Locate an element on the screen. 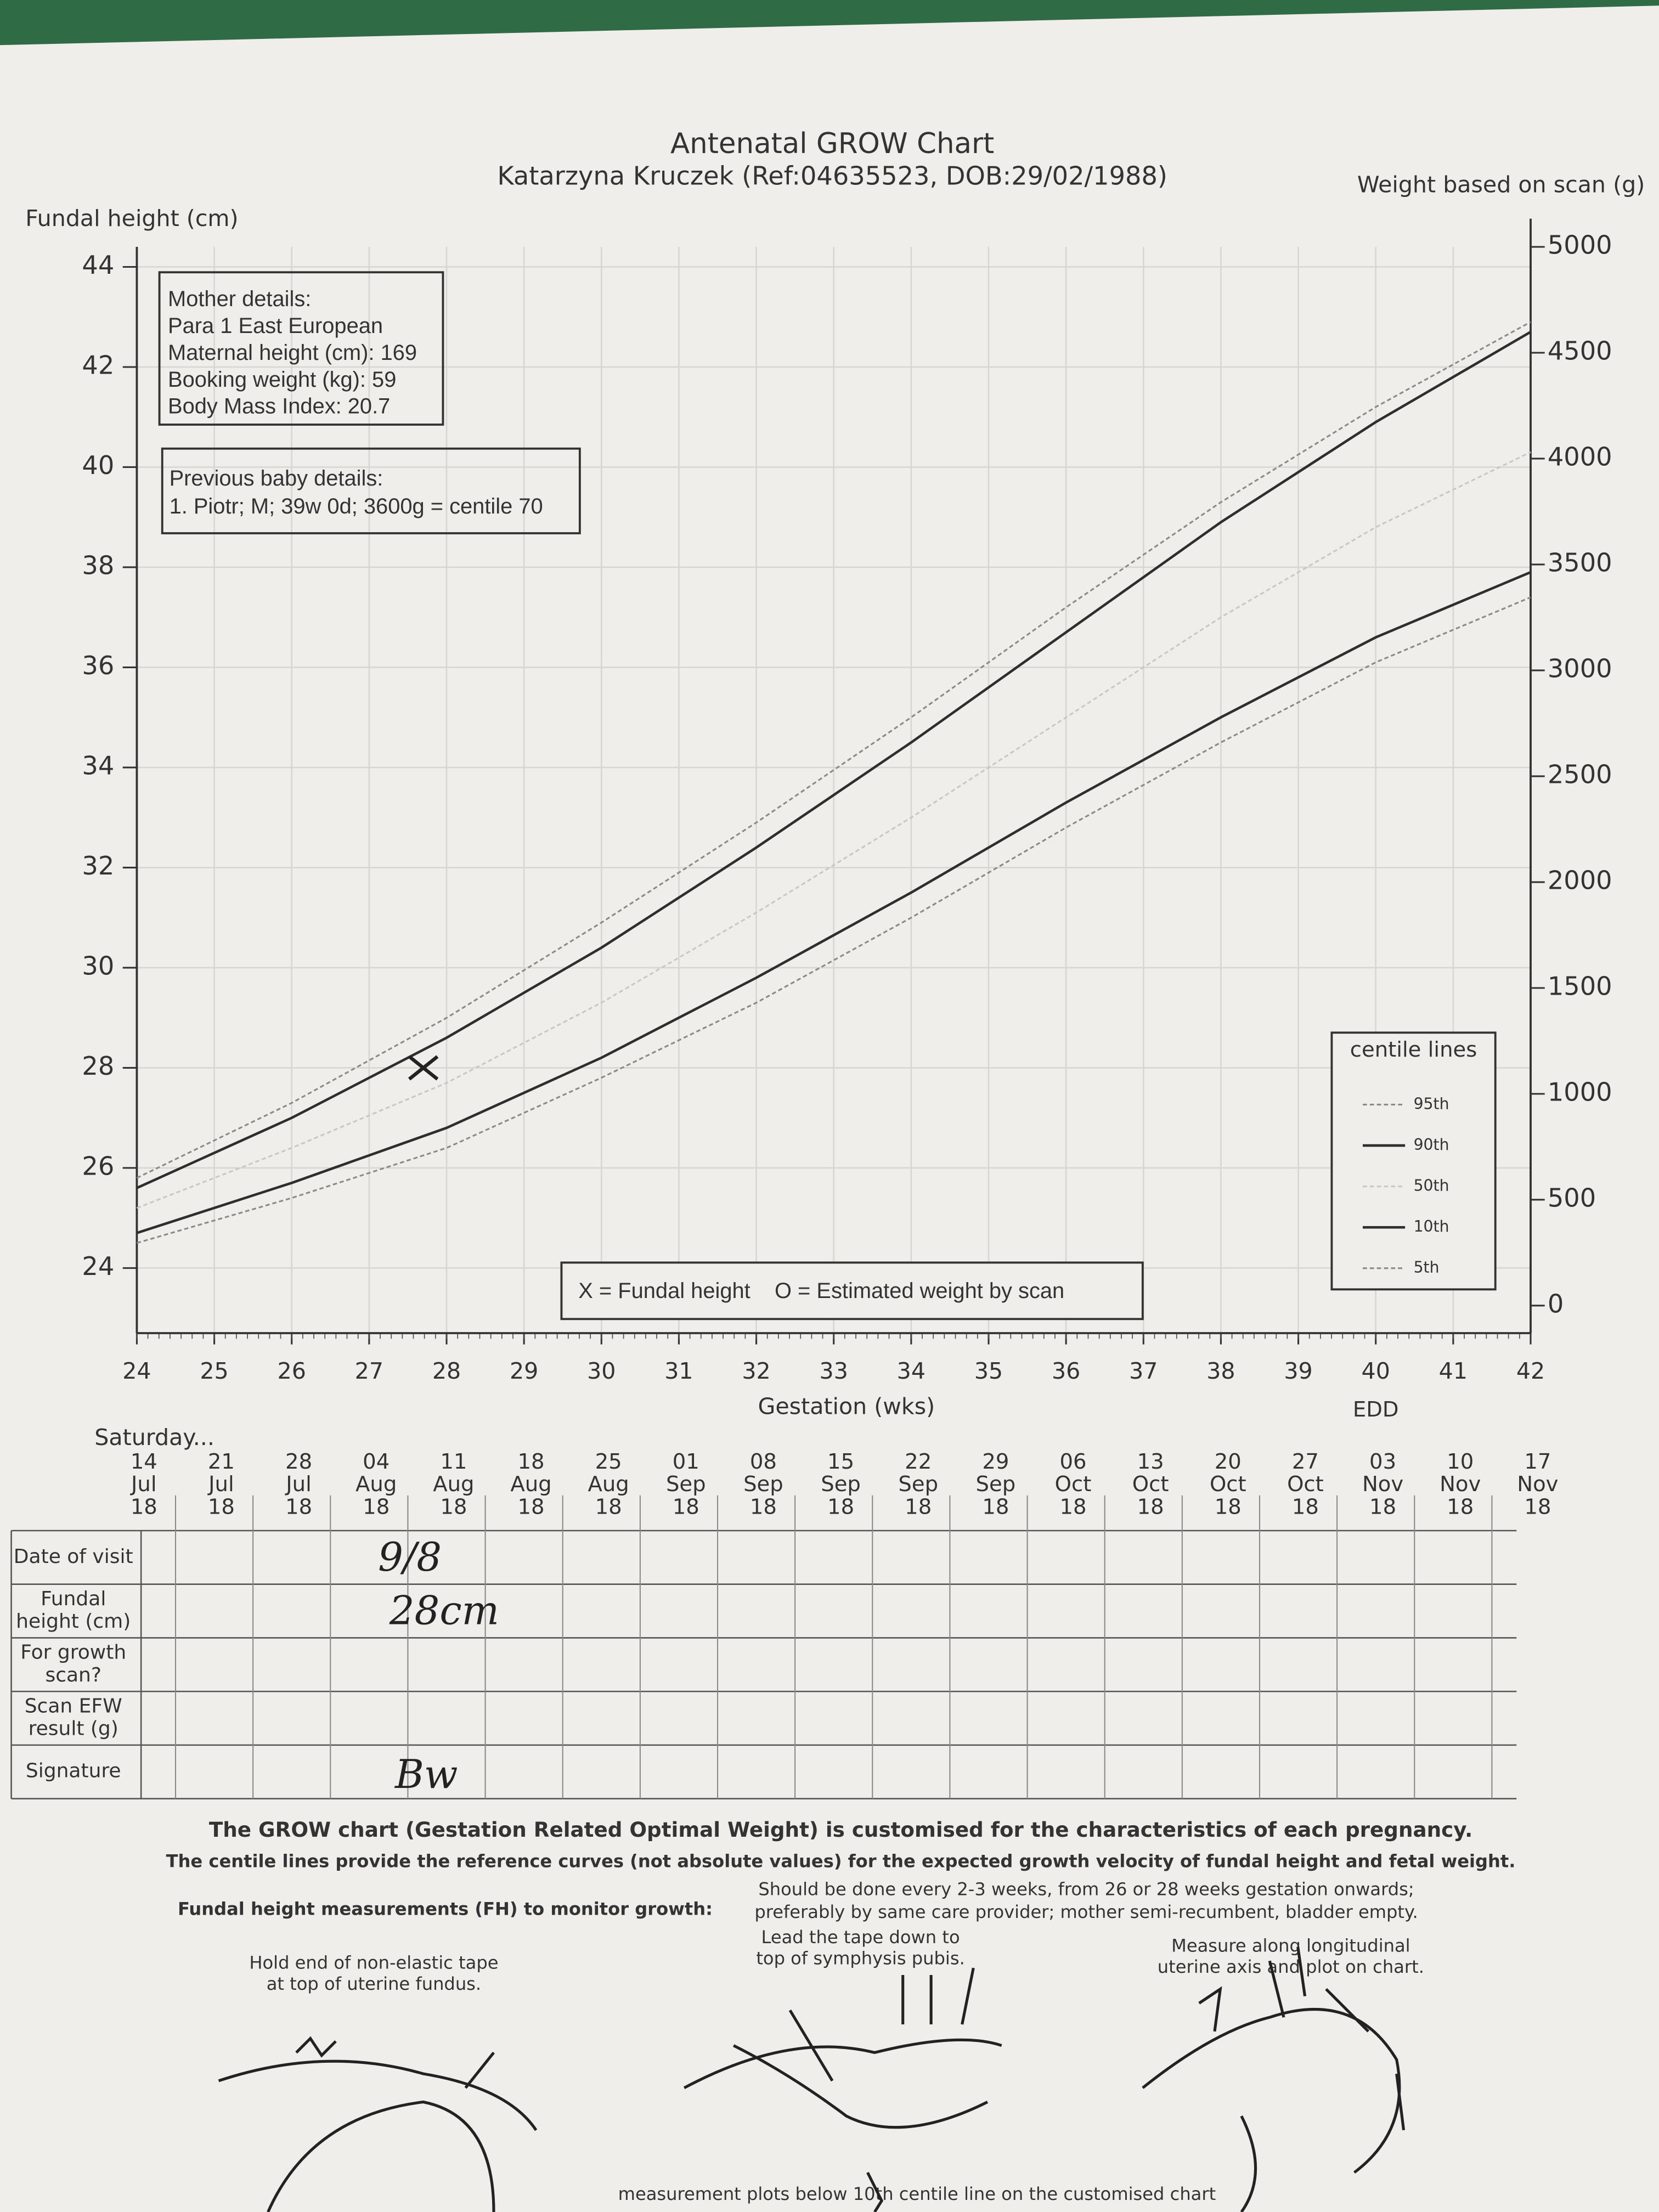  date-label: 04 is located at coordinates (376, 1462).